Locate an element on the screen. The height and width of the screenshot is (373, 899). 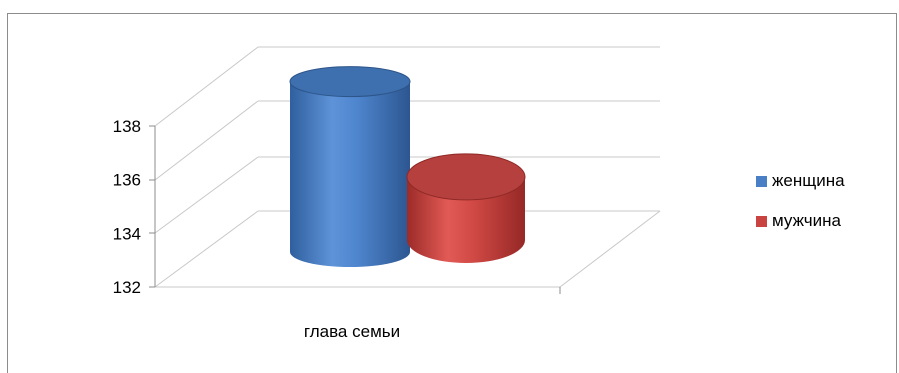
y-tick-label: 136 is located at coordinates (127, 180).